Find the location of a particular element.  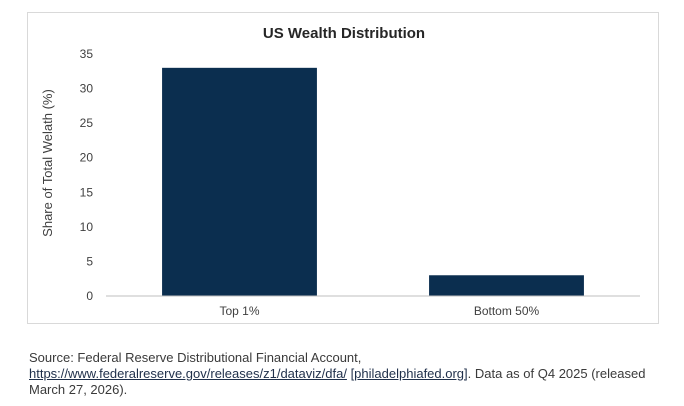

y-tick-label: 0 is located at coordinates (89, 296).